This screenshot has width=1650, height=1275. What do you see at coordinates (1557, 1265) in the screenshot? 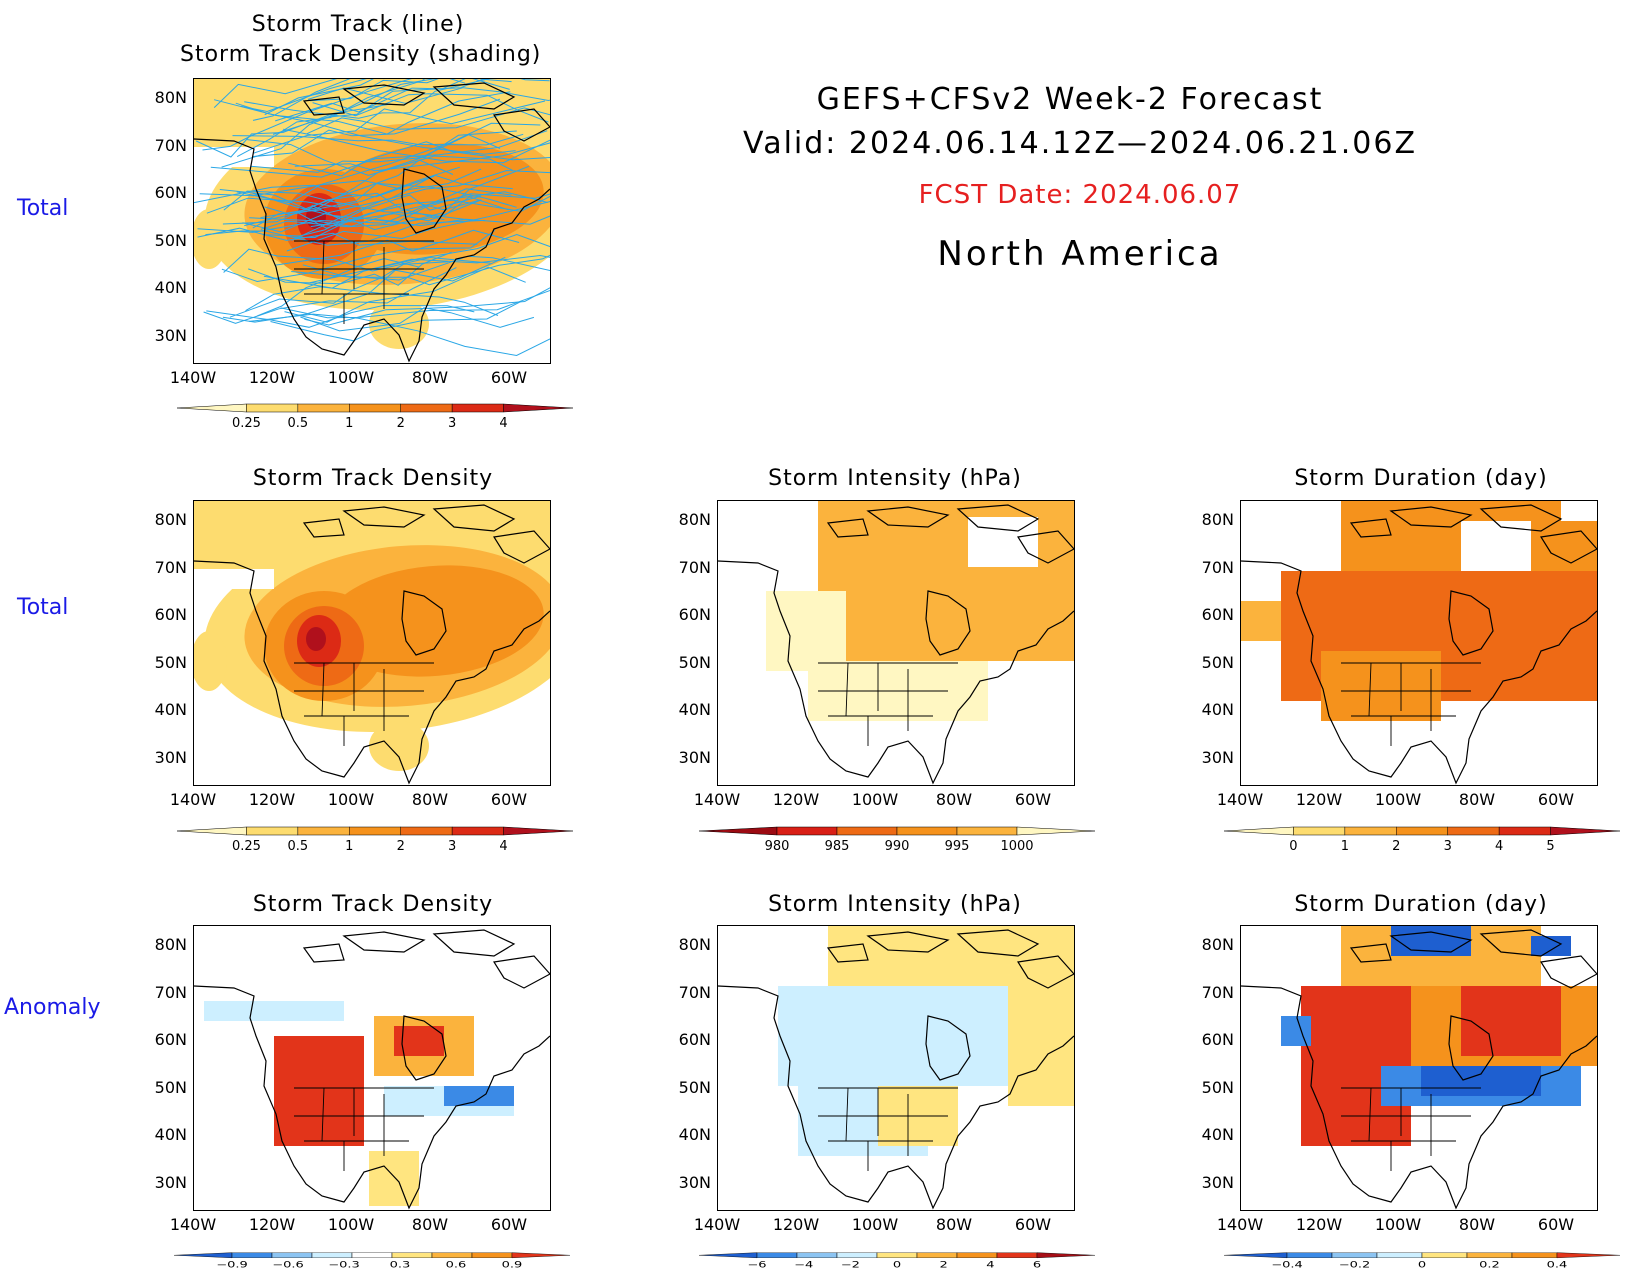
I see `colorbar-tick-label: 0.4` at bounding box center [1557, 1265].